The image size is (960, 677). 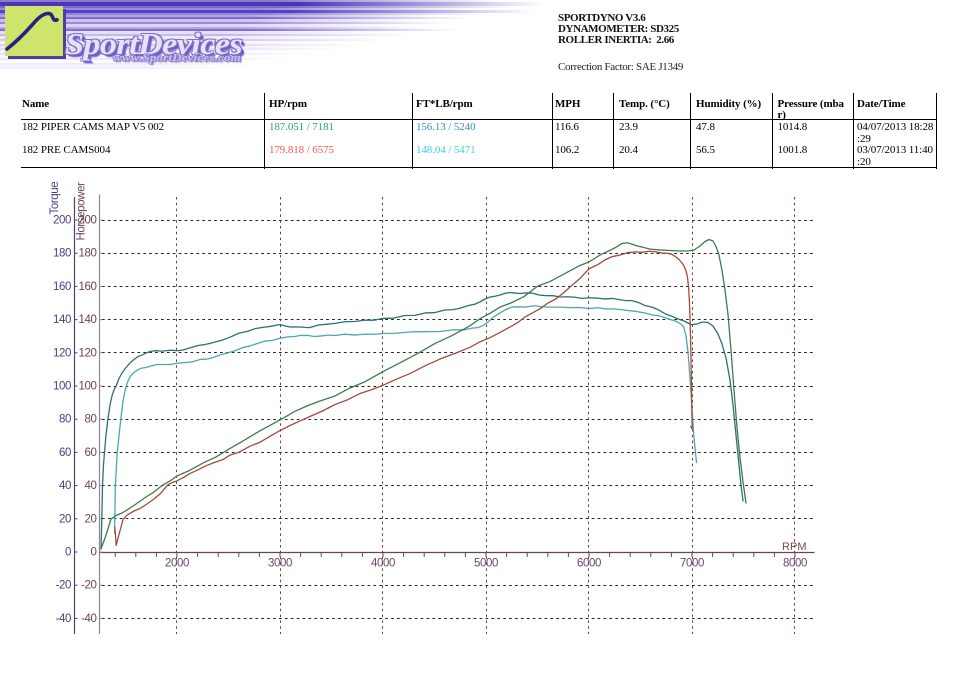 I want to click on svg-text: 7000, so click(x=692, y=564).